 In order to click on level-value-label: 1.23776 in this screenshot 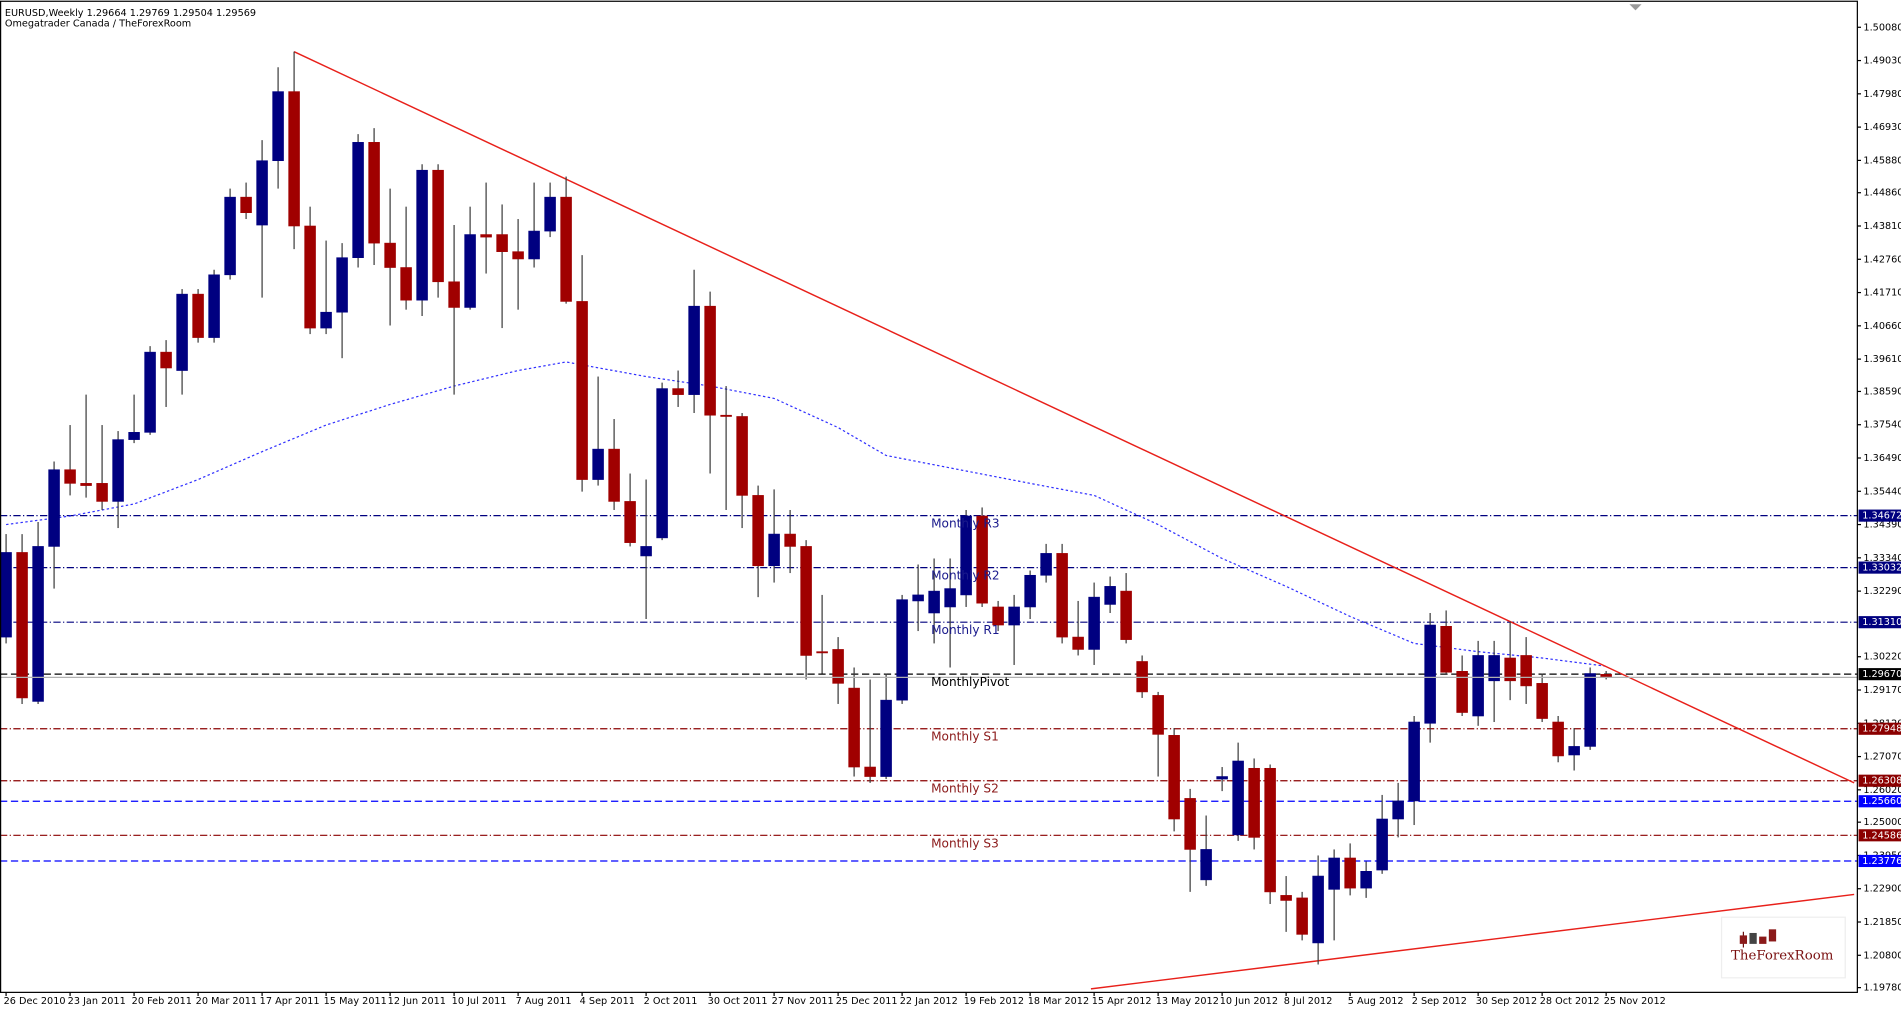, I will do `click(1881, 861)`.